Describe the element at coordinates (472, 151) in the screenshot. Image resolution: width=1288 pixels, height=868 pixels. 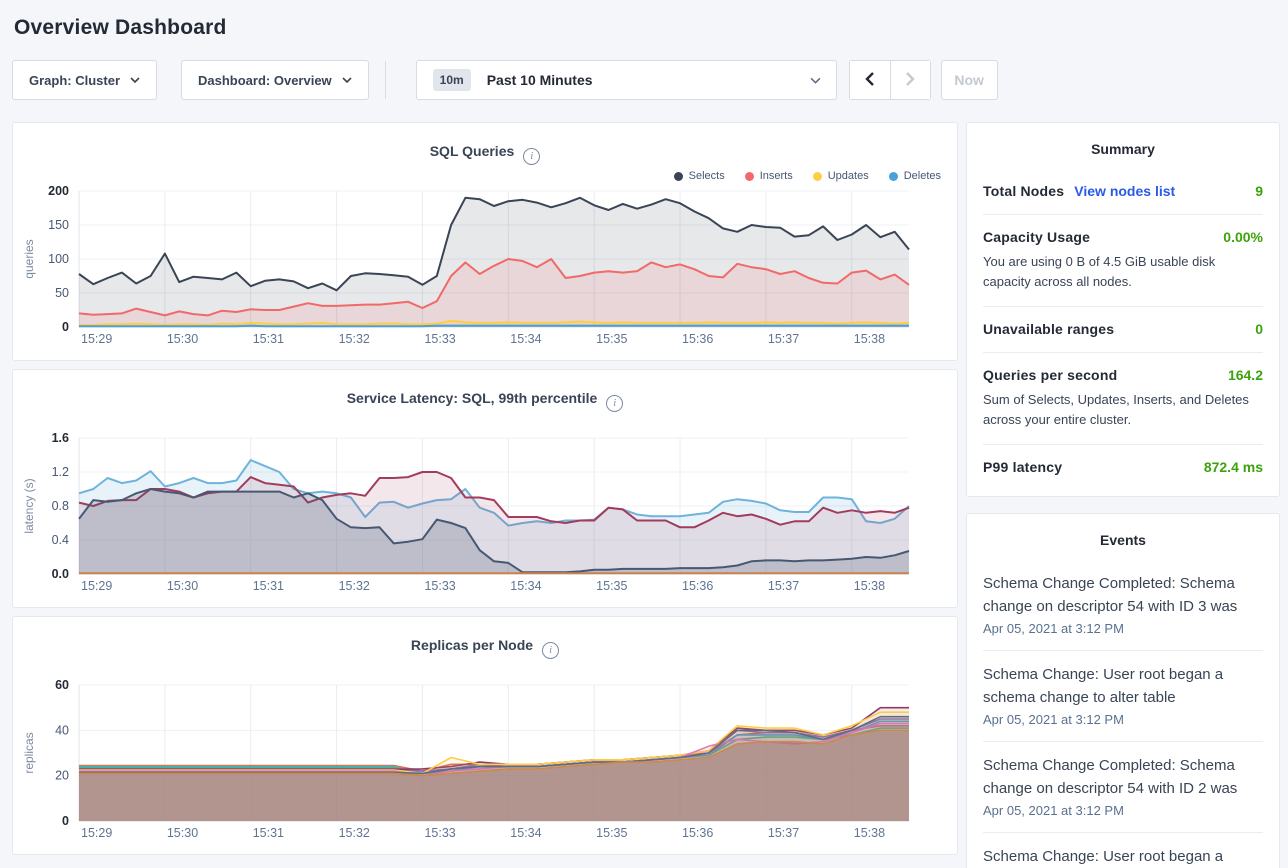
I see `chart-title: SQL Queries` at that location.